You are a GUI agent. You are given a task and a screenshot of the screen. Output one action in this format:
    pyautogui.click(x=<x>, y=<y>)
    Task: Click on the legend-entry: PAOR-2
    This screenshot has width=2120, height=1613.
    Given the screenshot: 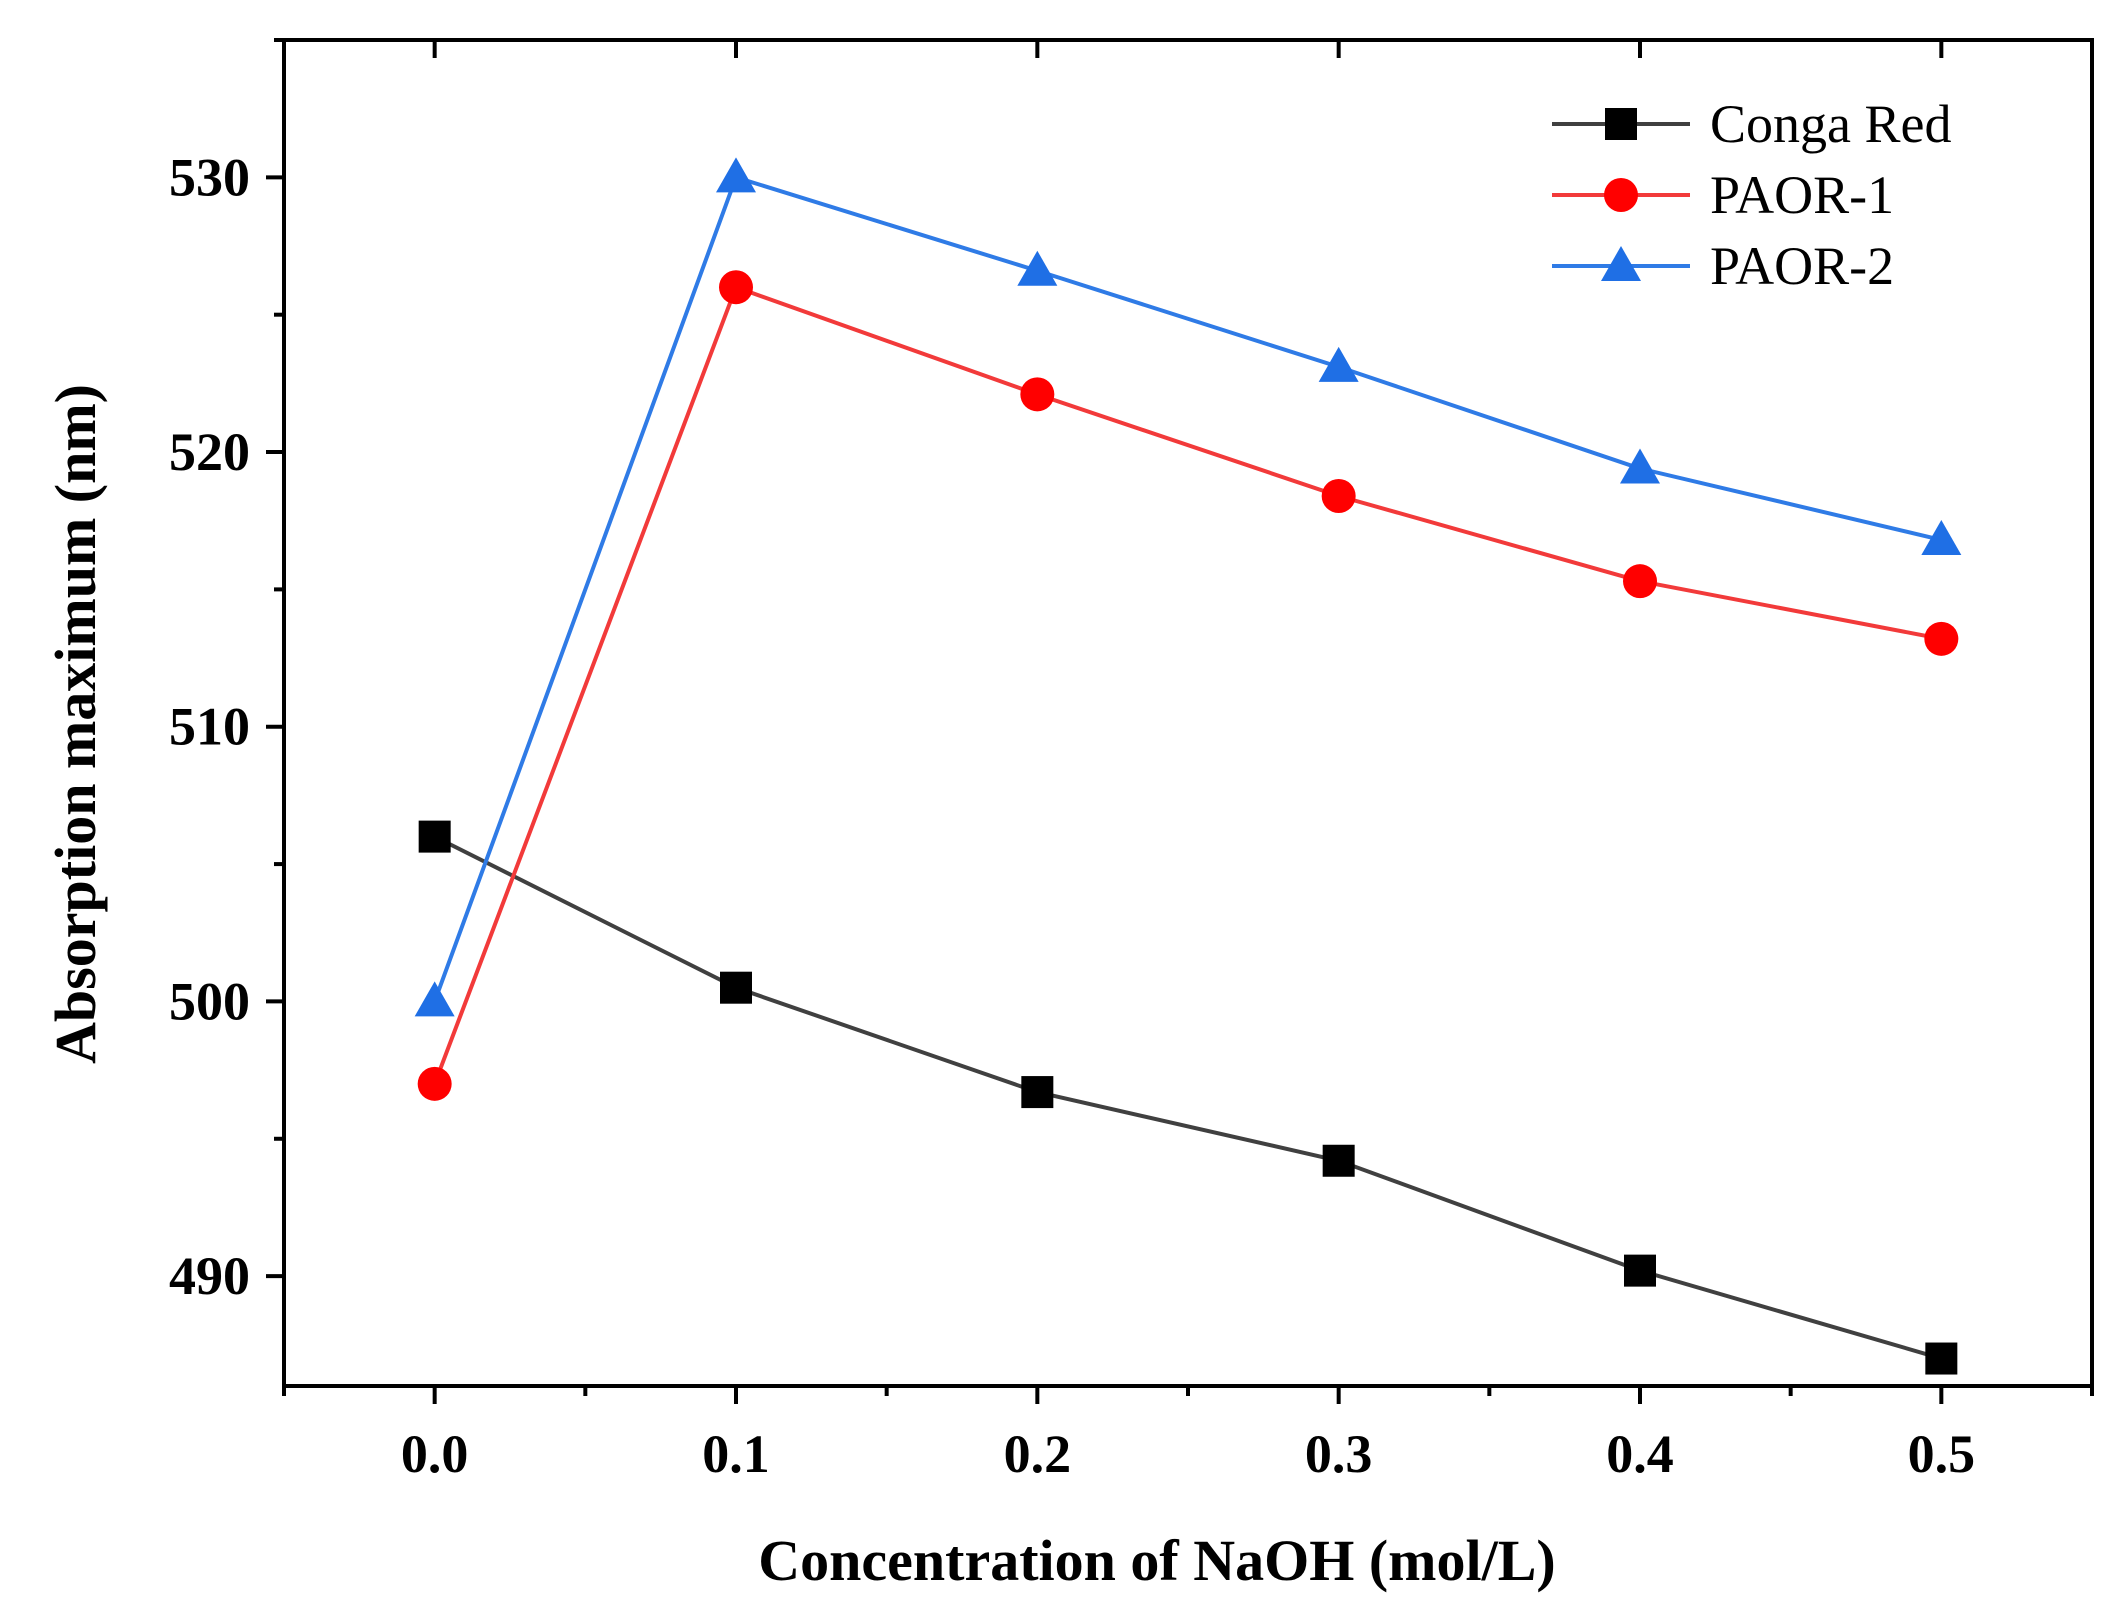 What is the action you would take?
    pyautogui.click(x=1723, y=266)
    